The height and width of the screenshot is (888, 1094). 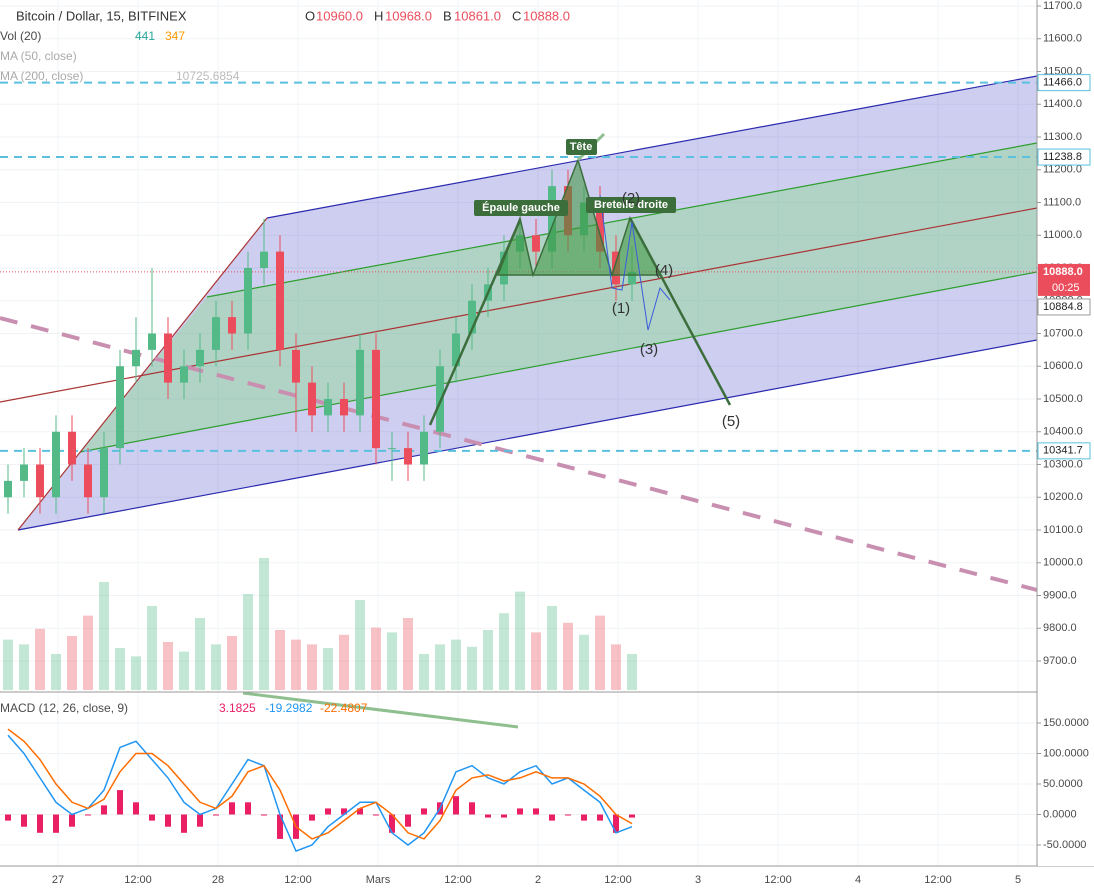 What do you see at coordinates (1063, 784) in the screenshot?
I see `y-tick-label: 50.0000` at bounding box center [1063, 784].